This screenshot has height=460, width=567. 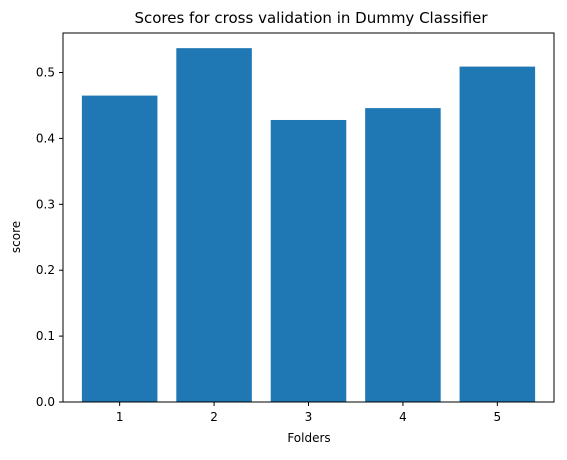 What do you see at coordinates (120, 417) in the screenshot?
I see `x-tick-label-1: 1` at bounding box center [120, 417].